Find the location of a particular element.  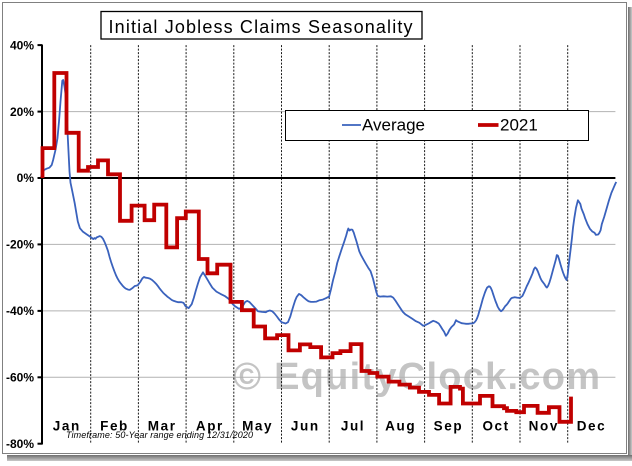

svg-text: Jan is located at coordinates (67, 426).